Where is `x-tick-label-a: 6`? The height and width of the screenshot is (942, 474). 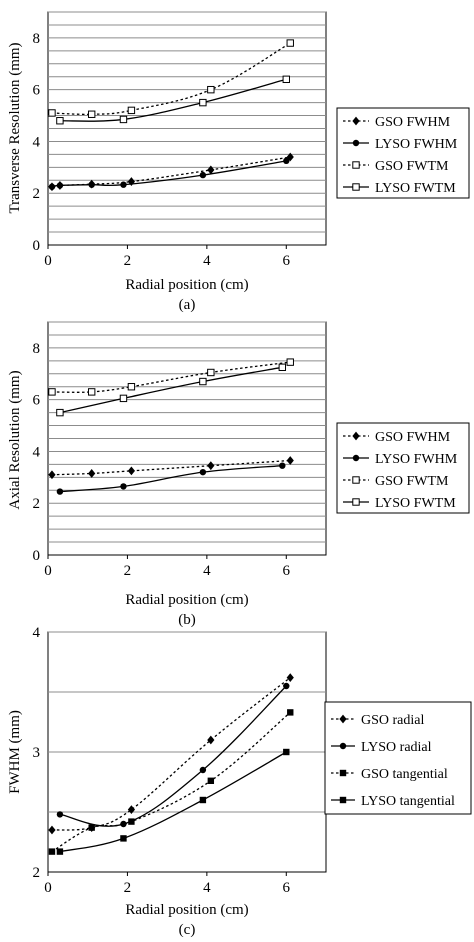 x-tick-label-a: 6 is located at coordinates (287, 261).